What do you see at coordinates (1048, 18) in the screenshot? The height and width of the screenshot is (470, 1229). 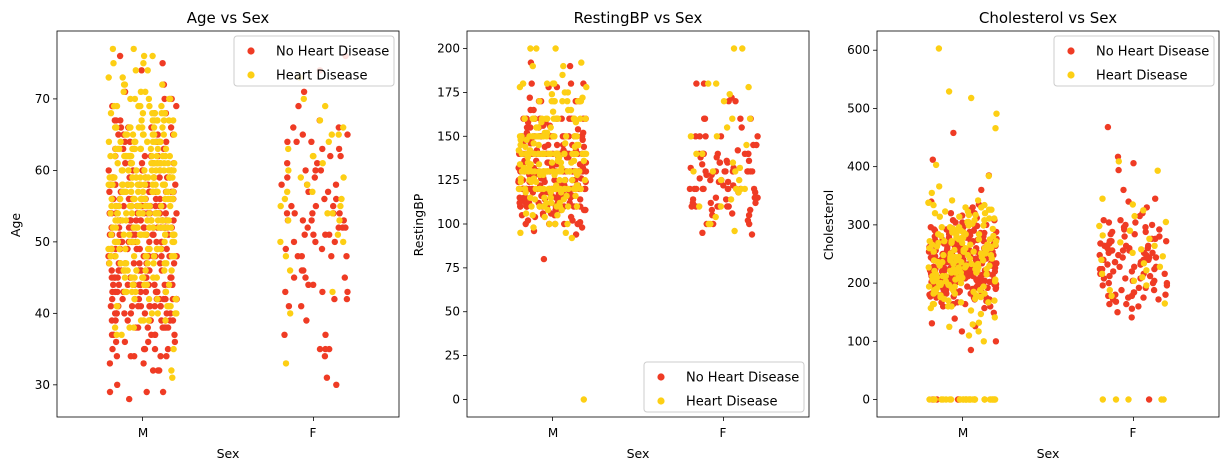 I see `chart-title: Cholesterol vs Sex` at bounding box center [1048, 18].